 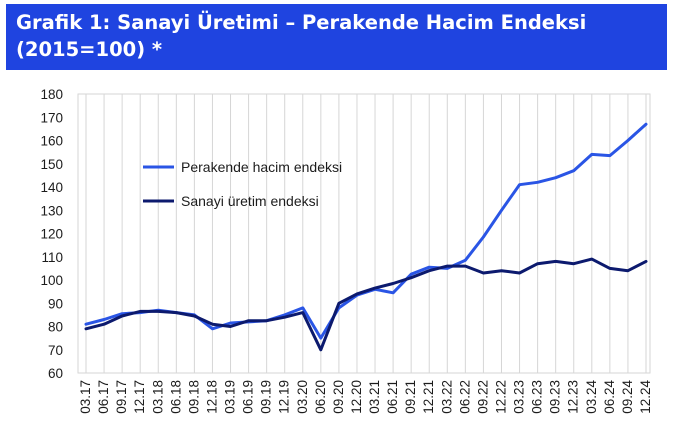 What do you see at coordinates (464, 397) in the screenshot?
I see `x-tick-label: 06.22` at bounding box center [464, 397].